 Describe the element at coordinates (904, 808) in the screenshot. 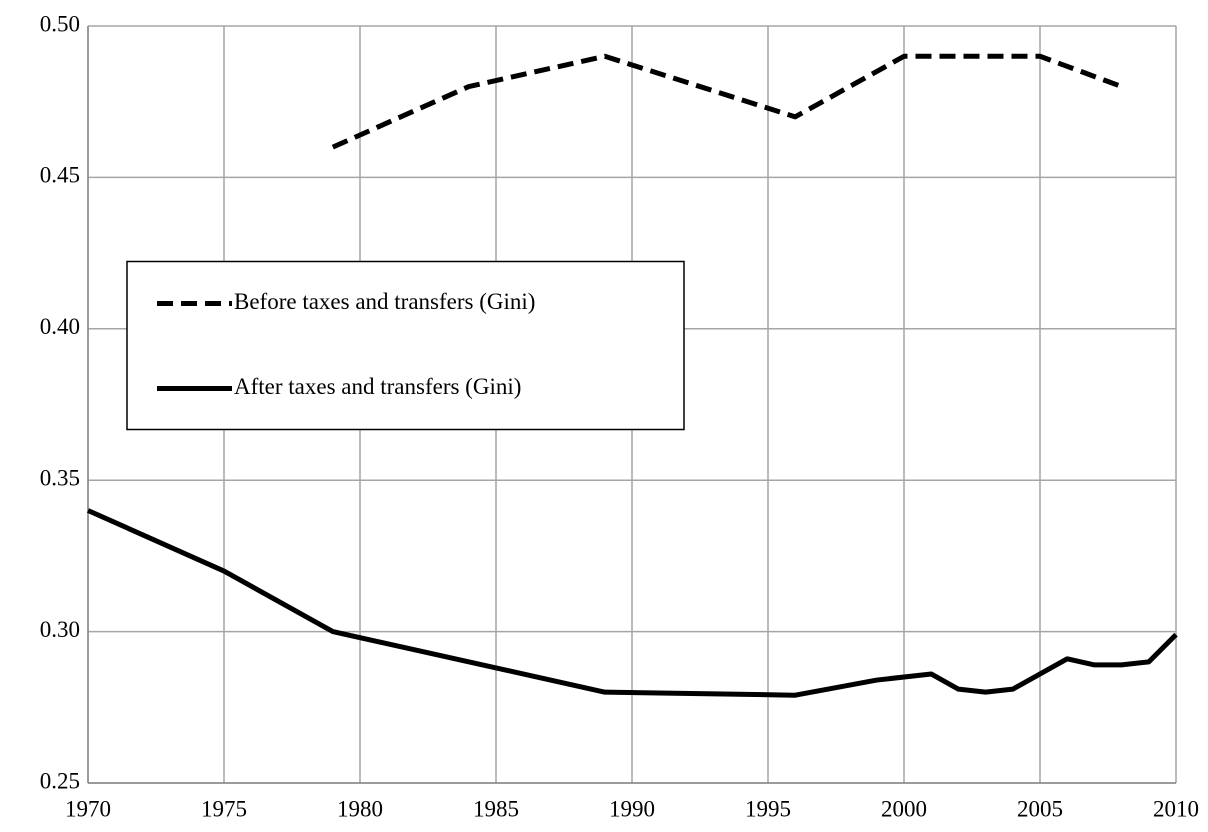

I see `x-tick-label: 2000` at that location.